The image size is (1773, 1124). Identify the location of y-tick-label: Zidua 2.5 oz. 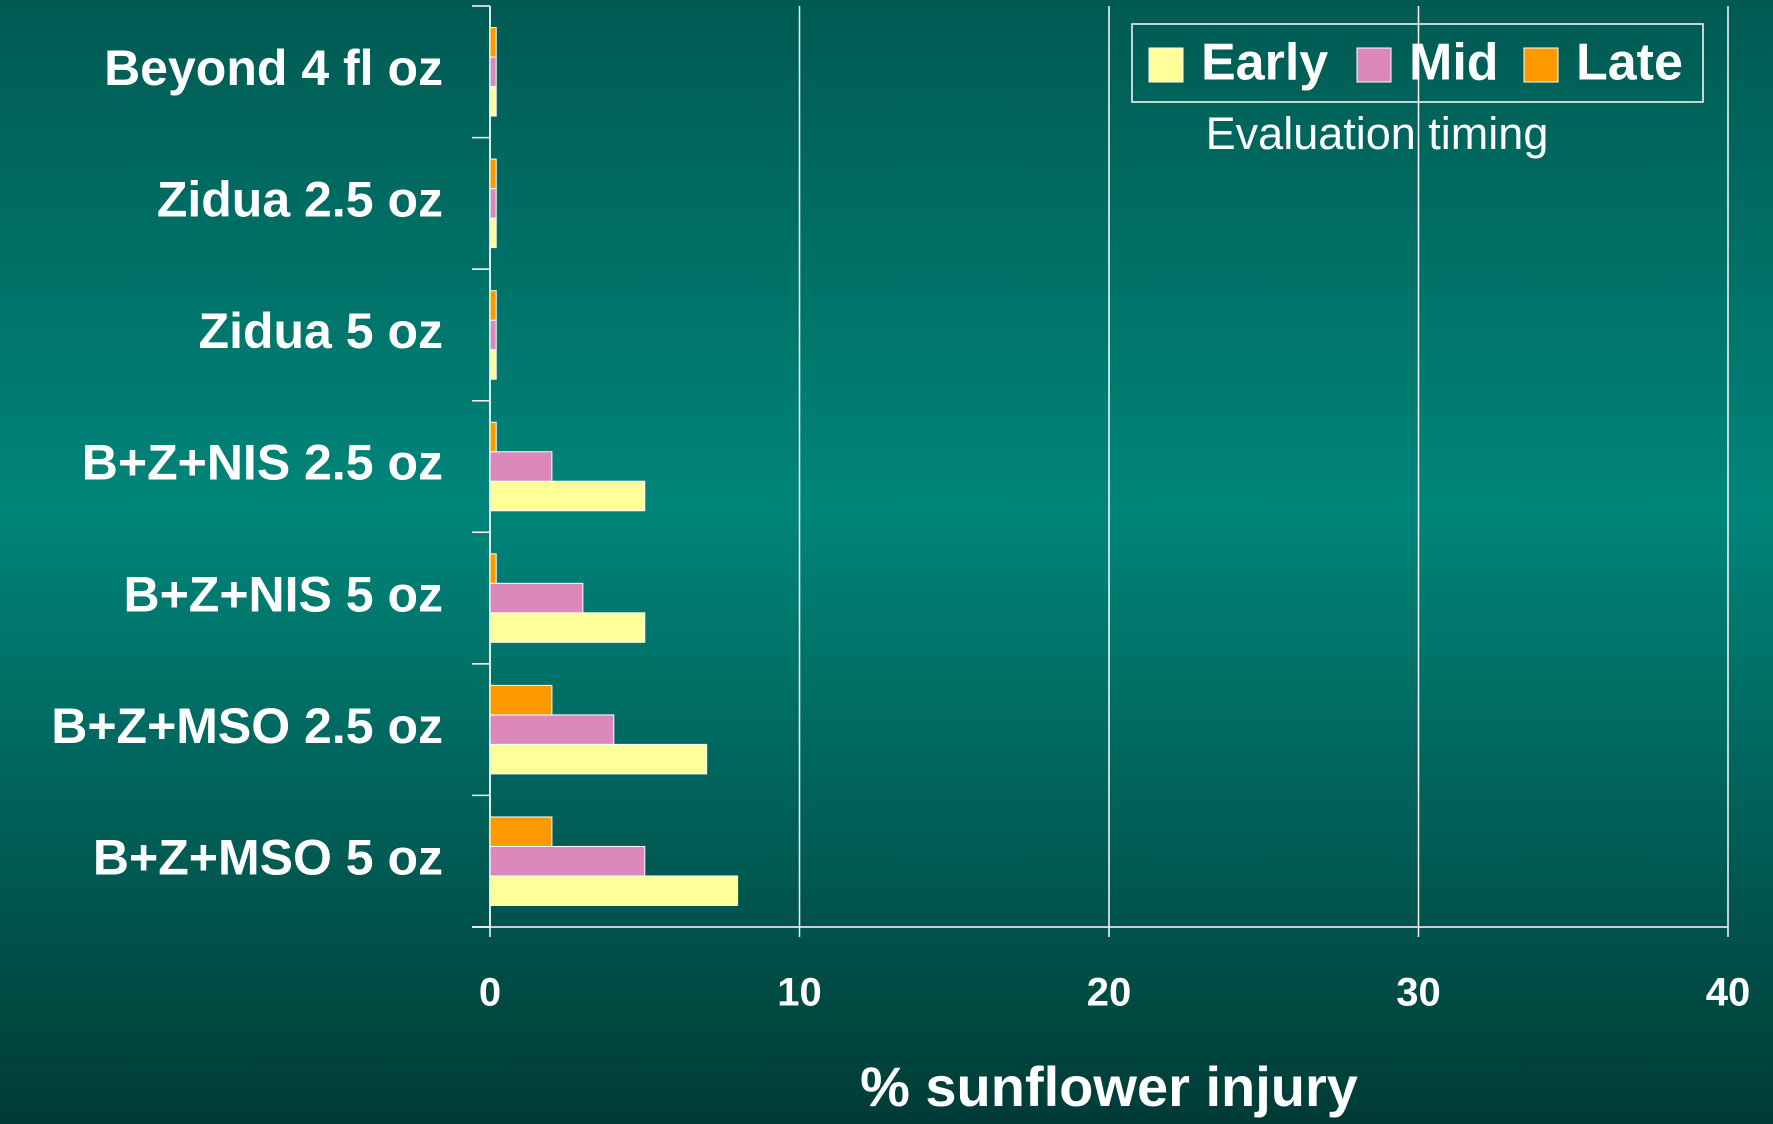
(300, 200).